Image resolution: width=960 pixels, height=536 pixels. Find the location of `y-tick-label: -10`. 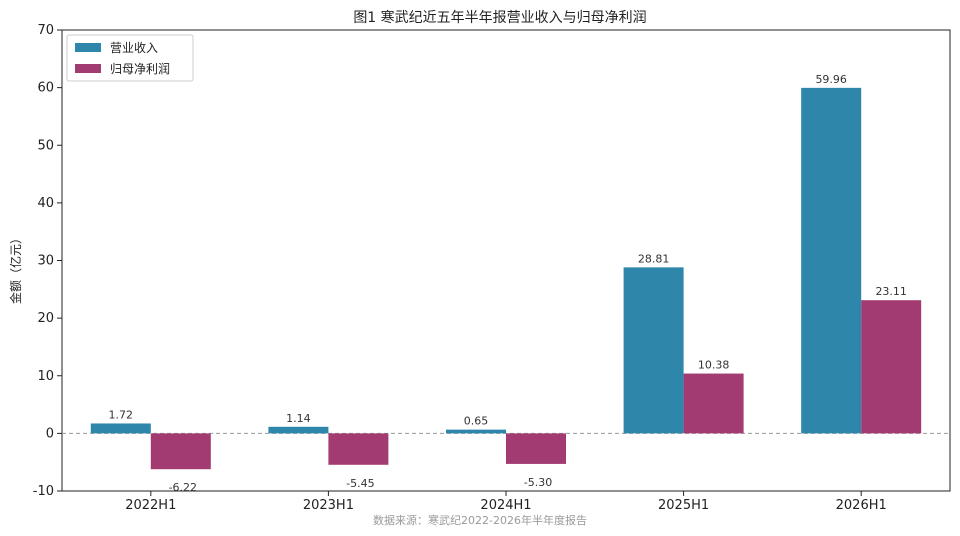

y-tick-label: -10 is located at coordinates (43, 491).